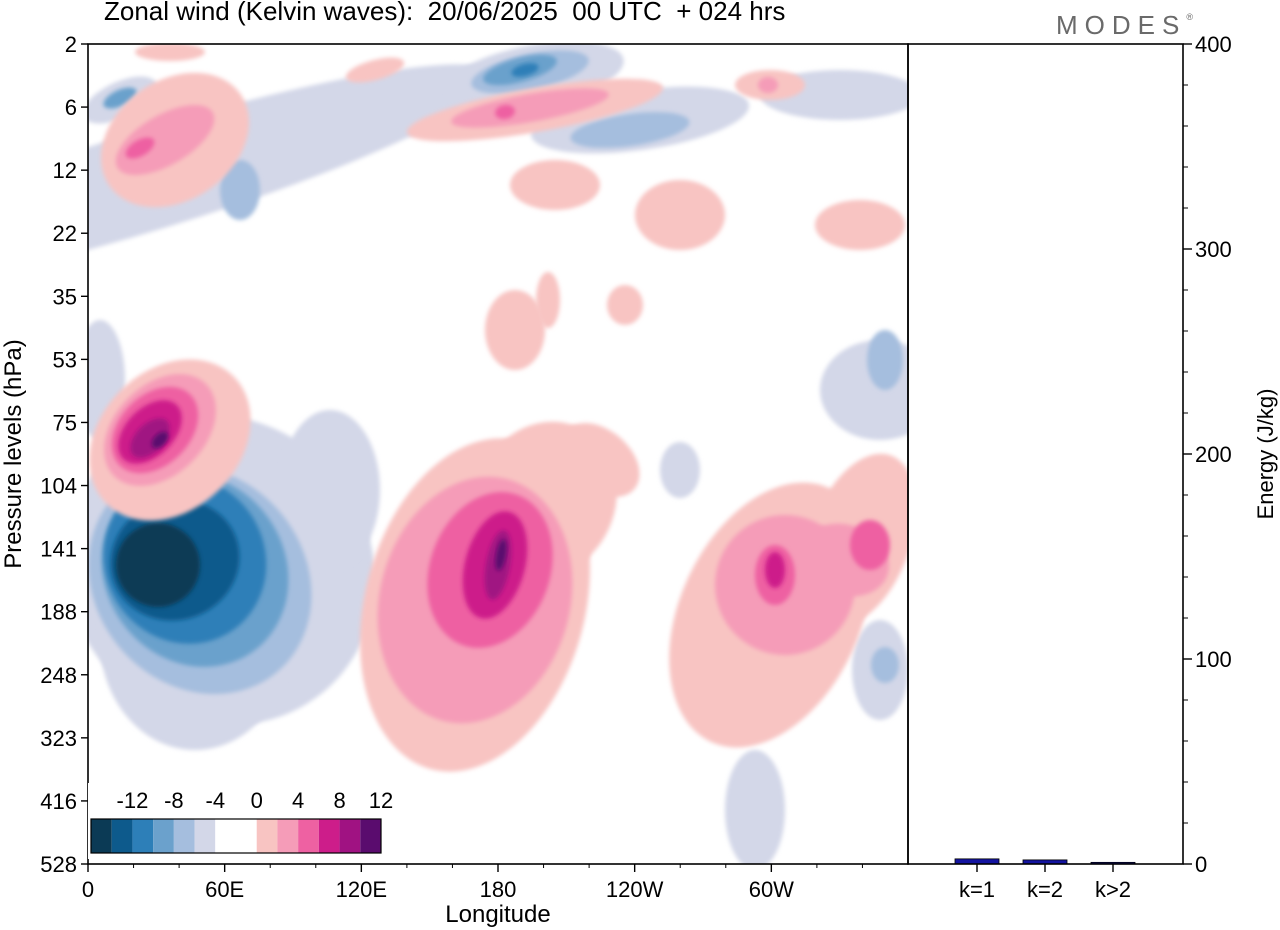 The width and height of the screenshot is (1280, 930). Describe the element at coordinates (65, 359) in the screenshot. I see `y-tick-label: 53` at that location.